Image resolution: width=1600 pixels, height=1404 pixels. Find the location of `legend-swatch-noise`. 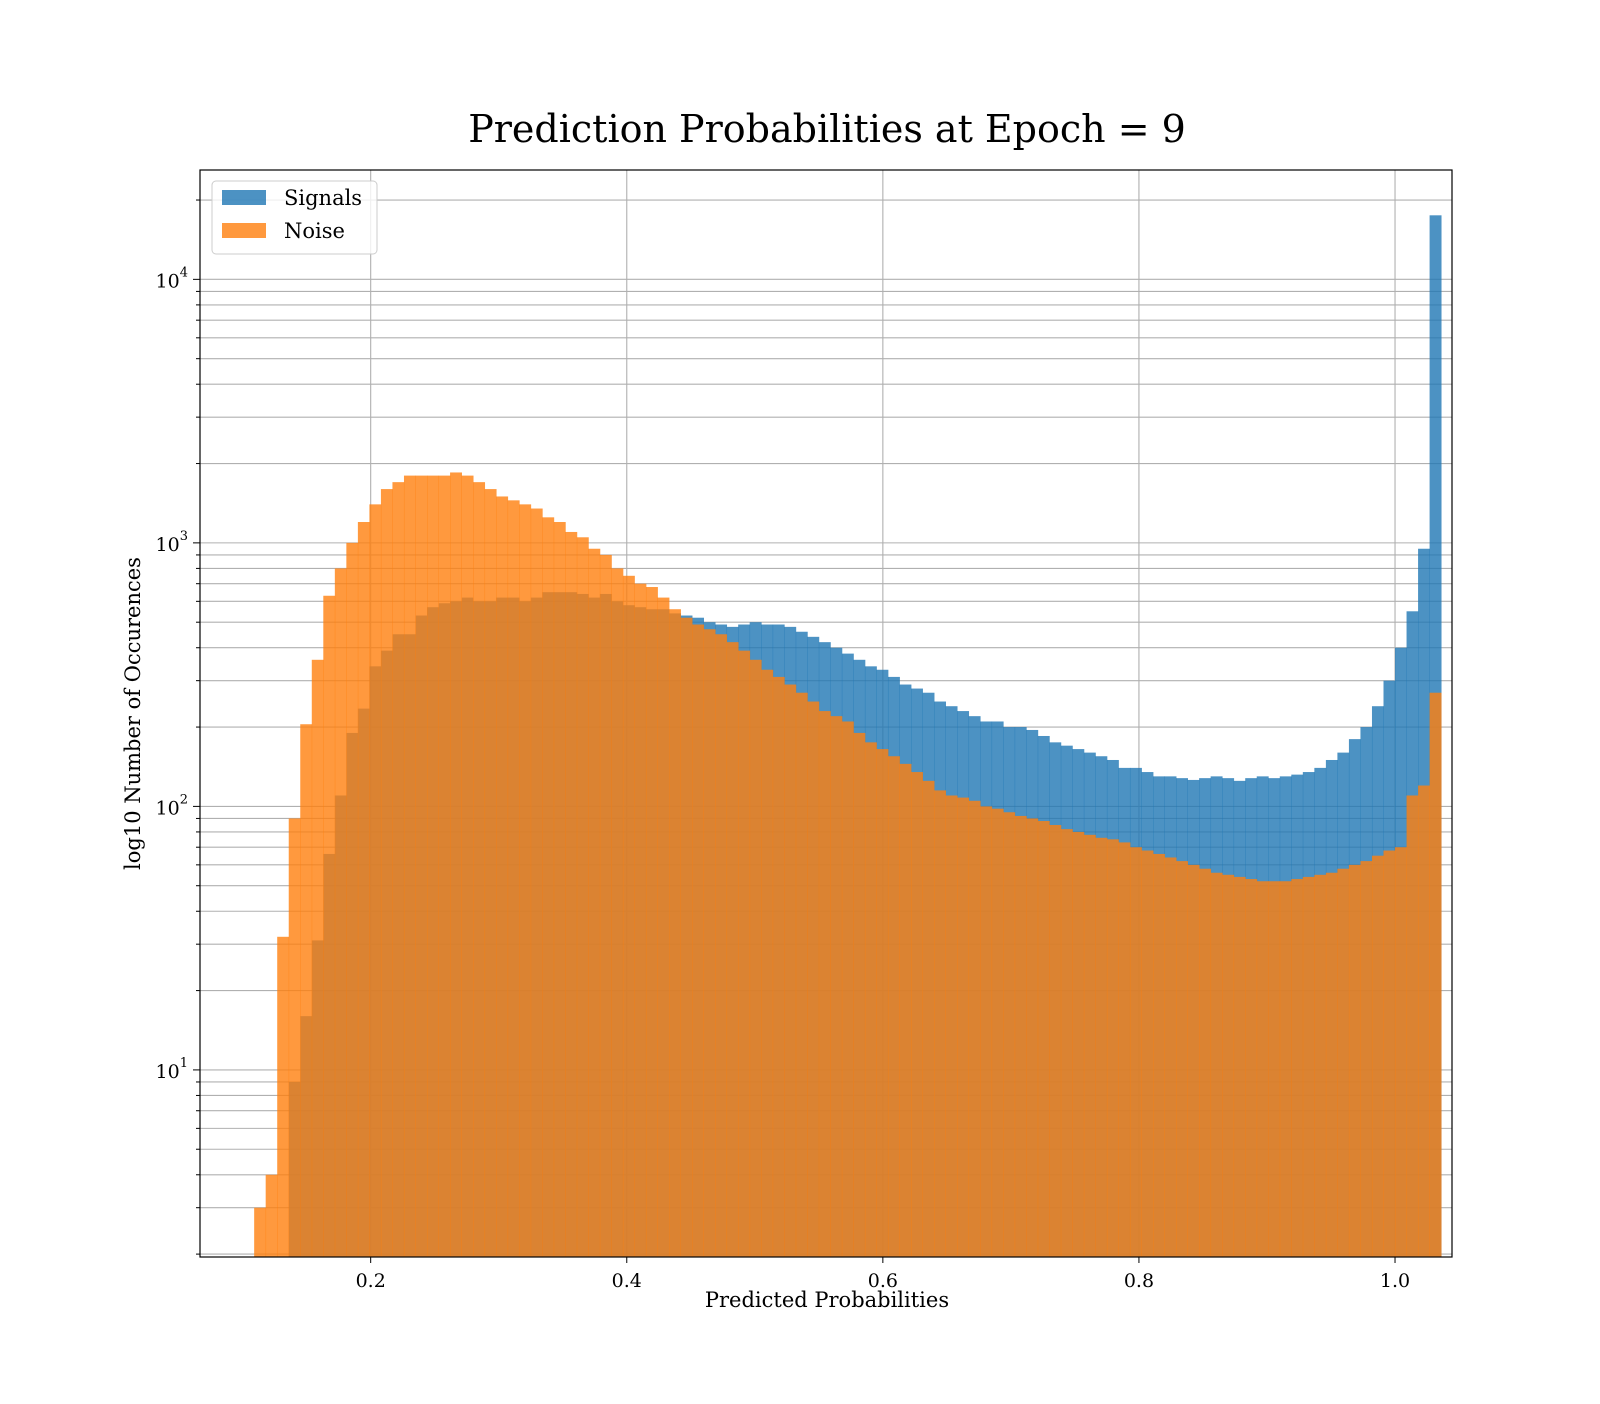

legend-swatch-noise is located at coordinates (244, 230).